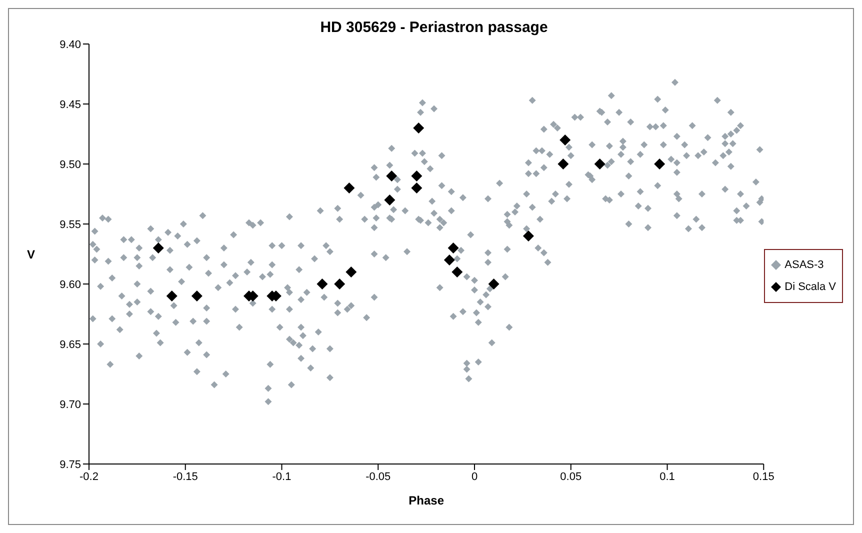 Image resolution: width=862 pixels, height=533 pixels. I want to click on legend-label: Di Scala V, so click(810, 287).